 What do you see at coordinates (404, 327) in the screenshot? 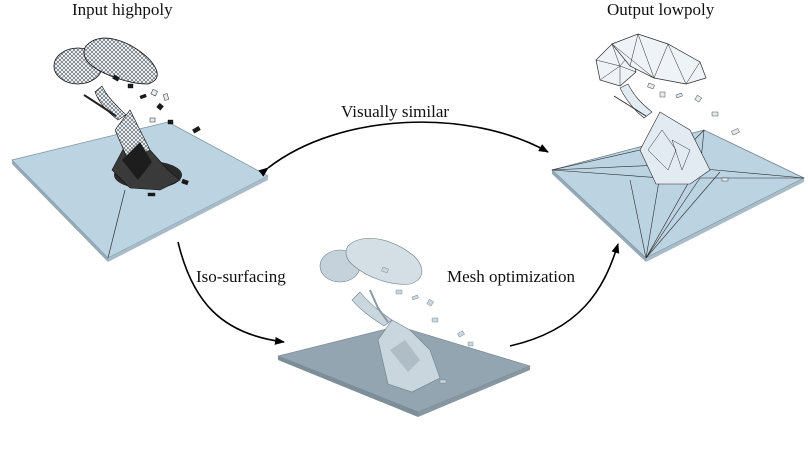
I see `iso-surface-model` at bounding box center [404, 327].